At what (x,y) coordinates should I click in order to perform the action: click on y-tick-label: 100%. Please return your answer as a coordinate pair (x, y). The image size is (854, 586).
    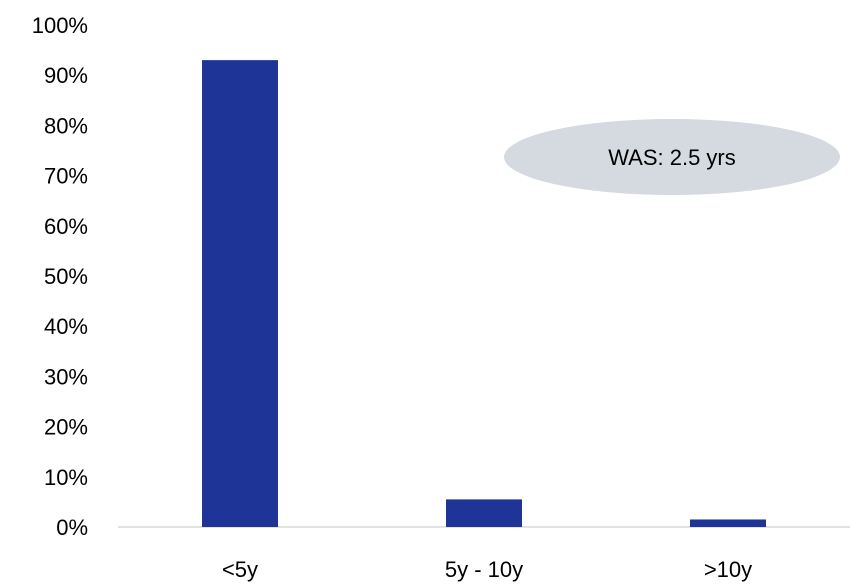
    Looking at the image, I should click on (60, 25).